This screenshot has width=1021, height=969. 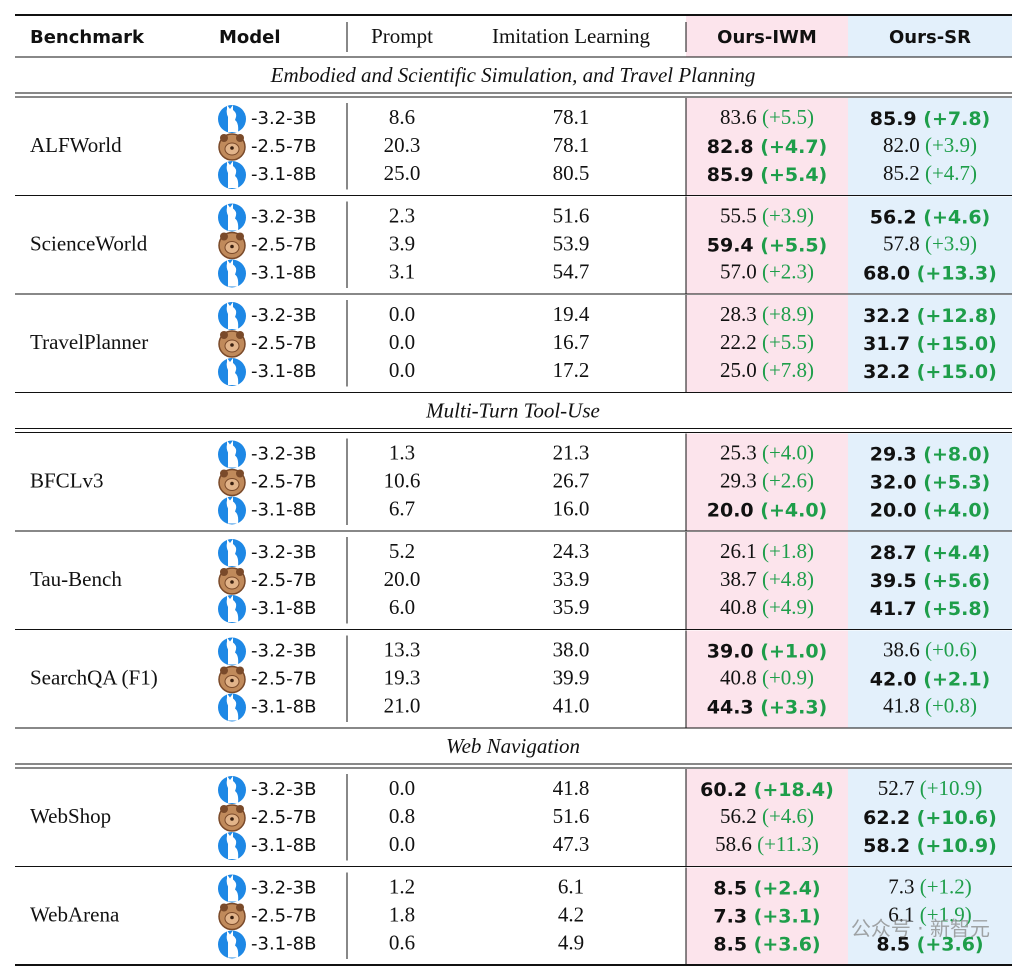 I want to click on score-value: 20.0, so click(x=730, y=510).